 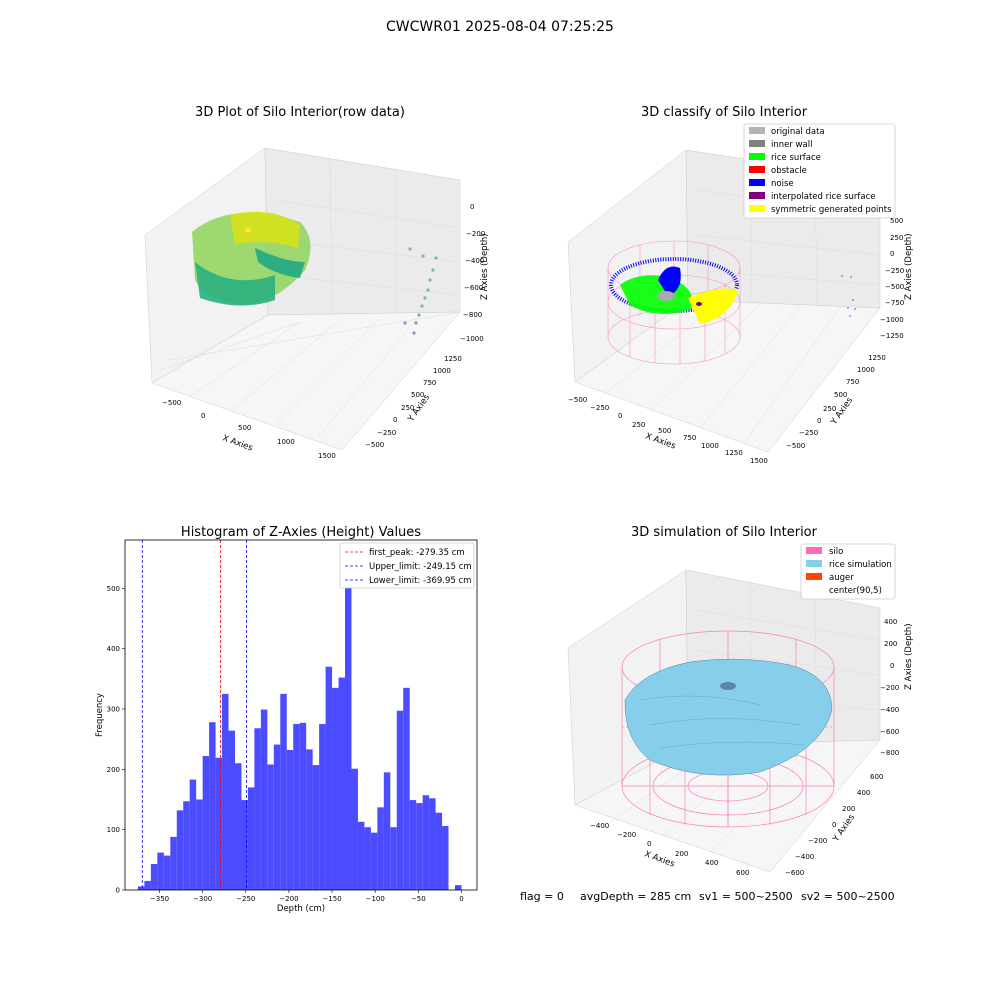 I want to click on classify-z-tick: −1250, so click(x=892, y=336).